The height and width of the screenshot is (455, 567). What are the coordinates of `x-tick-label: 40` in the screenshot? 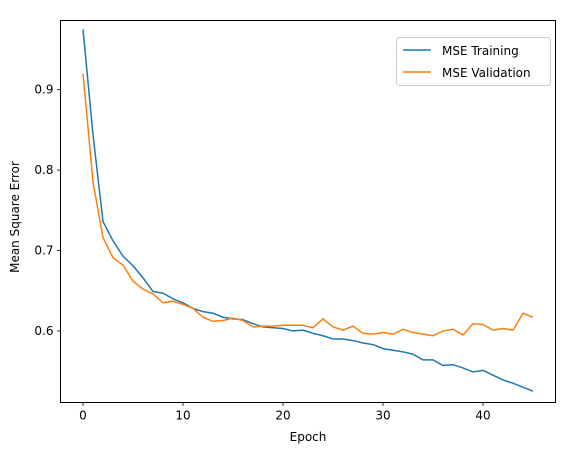 It's located at (482, 416).